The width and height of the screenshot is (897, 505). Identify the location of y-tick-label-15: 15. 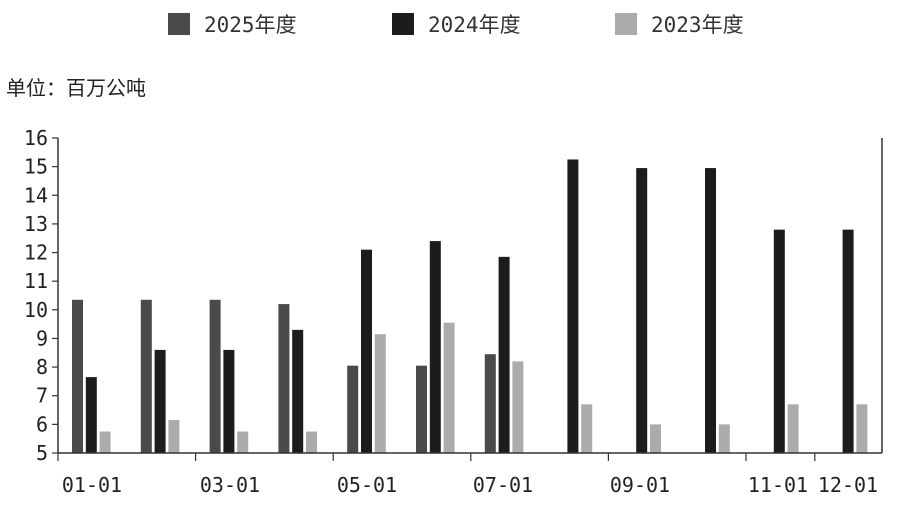
(36, 167).